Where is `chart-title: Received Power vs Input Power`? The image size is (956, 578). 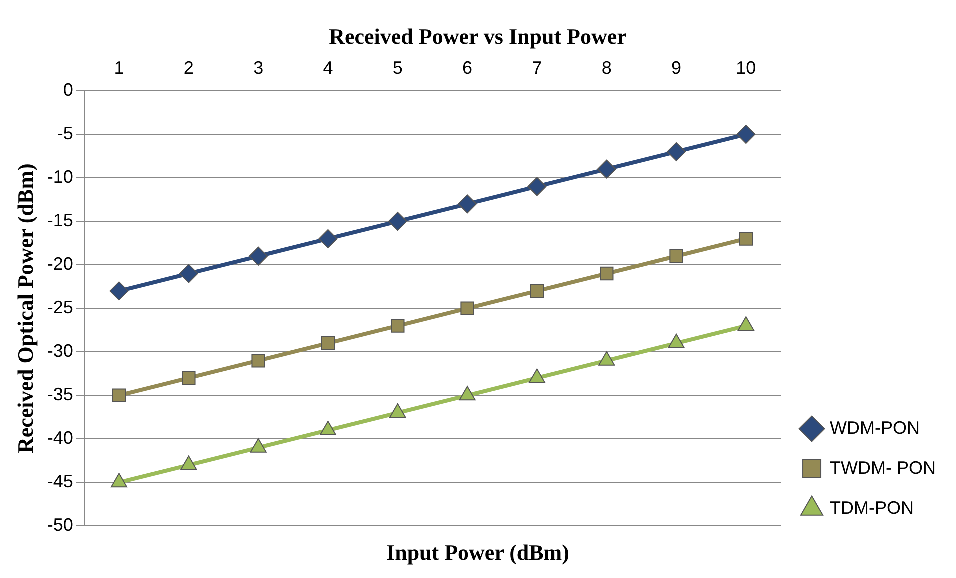 chart-title: Received Power vs Input Power is located at coordinates (478, 36).